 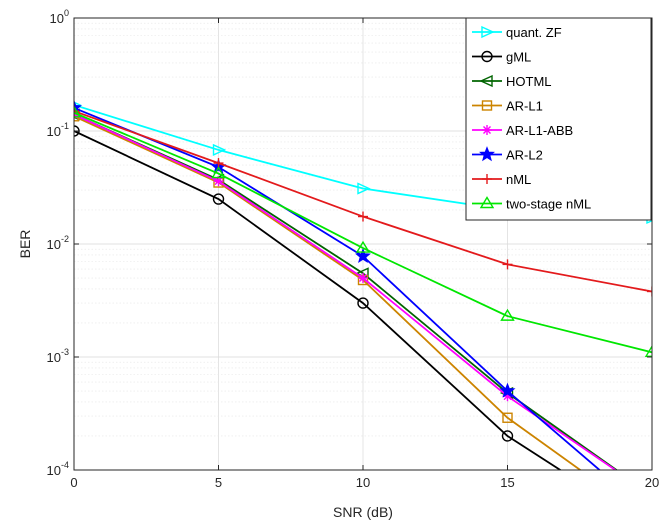 I want to click on legend-entry: quant. ZF, so click(x=517, y=32).